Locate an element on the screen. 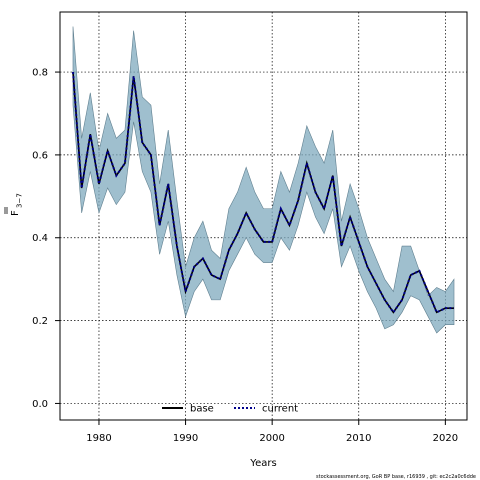  x-tick-label: 2020 is located at coordinates (445, 438).